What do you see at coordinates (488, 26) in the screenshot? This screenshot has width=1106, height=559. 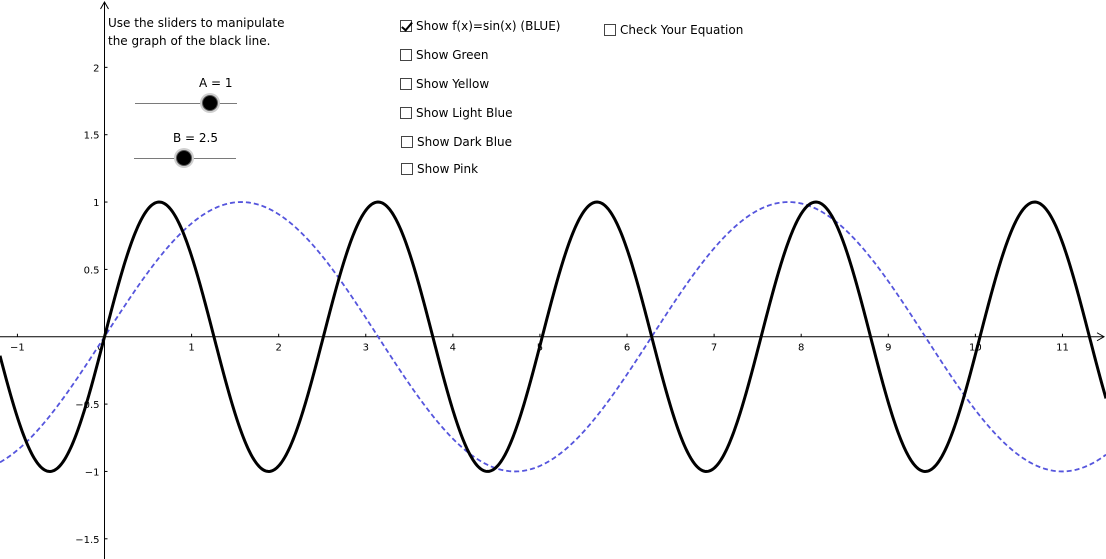 I see `checkbox-show-sin-label: Show f(x)=sin(x) (BLUE)` at bounding box center [488, 26].